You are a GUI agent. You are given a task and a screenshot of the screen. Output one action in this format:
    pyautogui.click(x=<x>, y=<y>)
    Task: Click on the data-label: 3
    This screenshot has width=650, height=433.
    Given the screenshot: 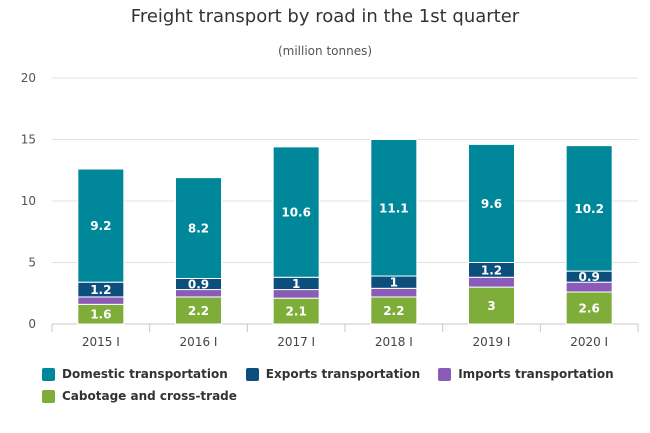 What is the action you would take?
    pyautogui.click(x=491, y=306)
    